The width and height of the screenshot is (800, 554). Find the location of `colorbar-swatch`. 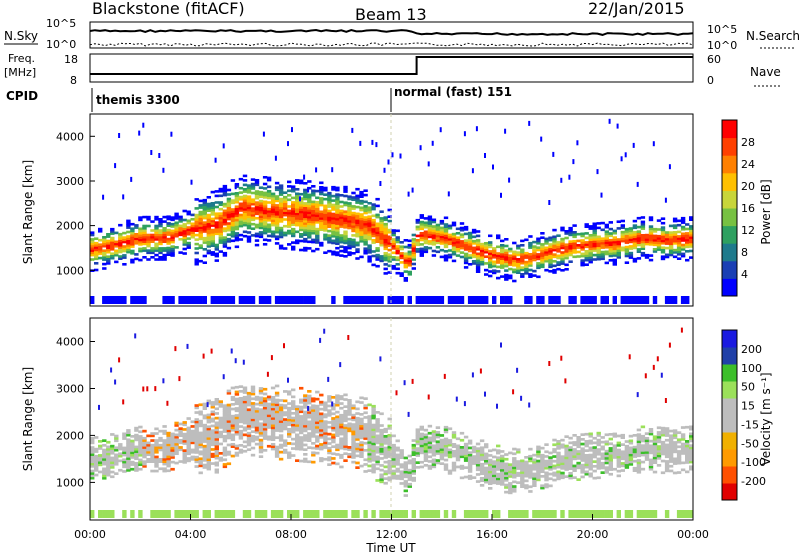

colorbar-swatch is located at coordinates (729, 373).